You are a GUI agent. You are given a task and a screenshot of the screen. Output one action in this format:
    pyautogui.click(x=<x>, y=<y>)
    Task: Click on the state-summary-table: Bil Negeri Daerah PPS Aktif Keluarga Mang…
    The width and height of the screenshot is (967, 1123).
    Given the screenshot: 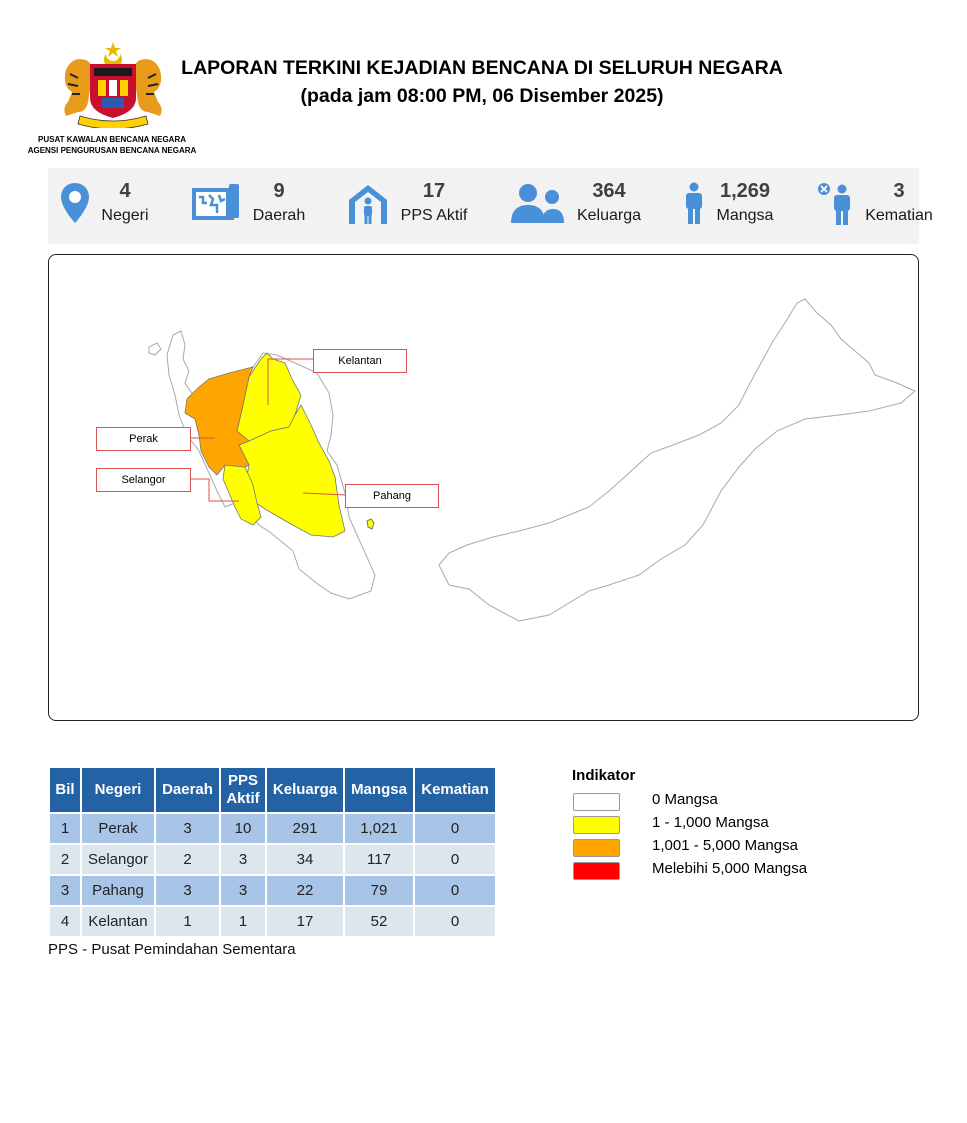 What is the action you would take?
    pyautogui.click(x=272, y=852)
    